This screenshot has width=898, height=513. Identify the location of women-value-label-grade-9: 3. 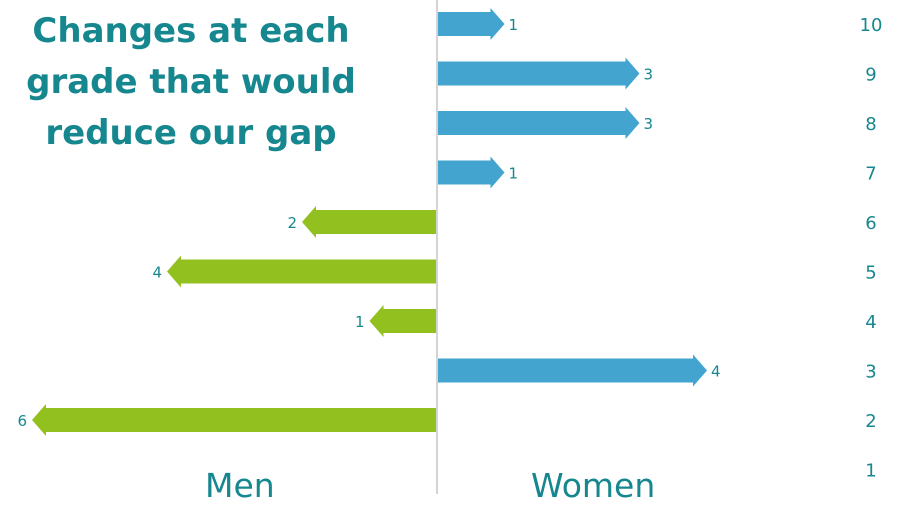
(649, 75).